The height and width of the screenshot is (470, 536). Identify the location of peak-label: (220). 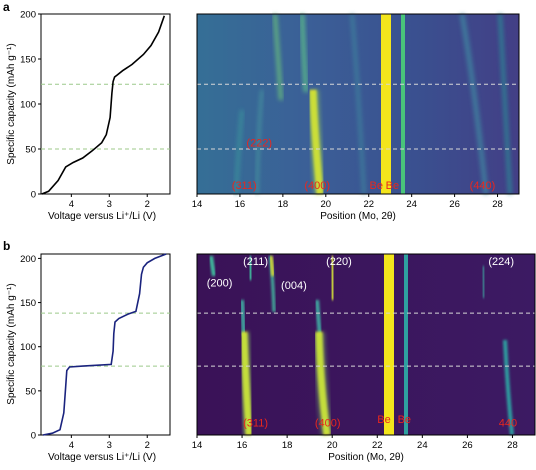
(339, 262).